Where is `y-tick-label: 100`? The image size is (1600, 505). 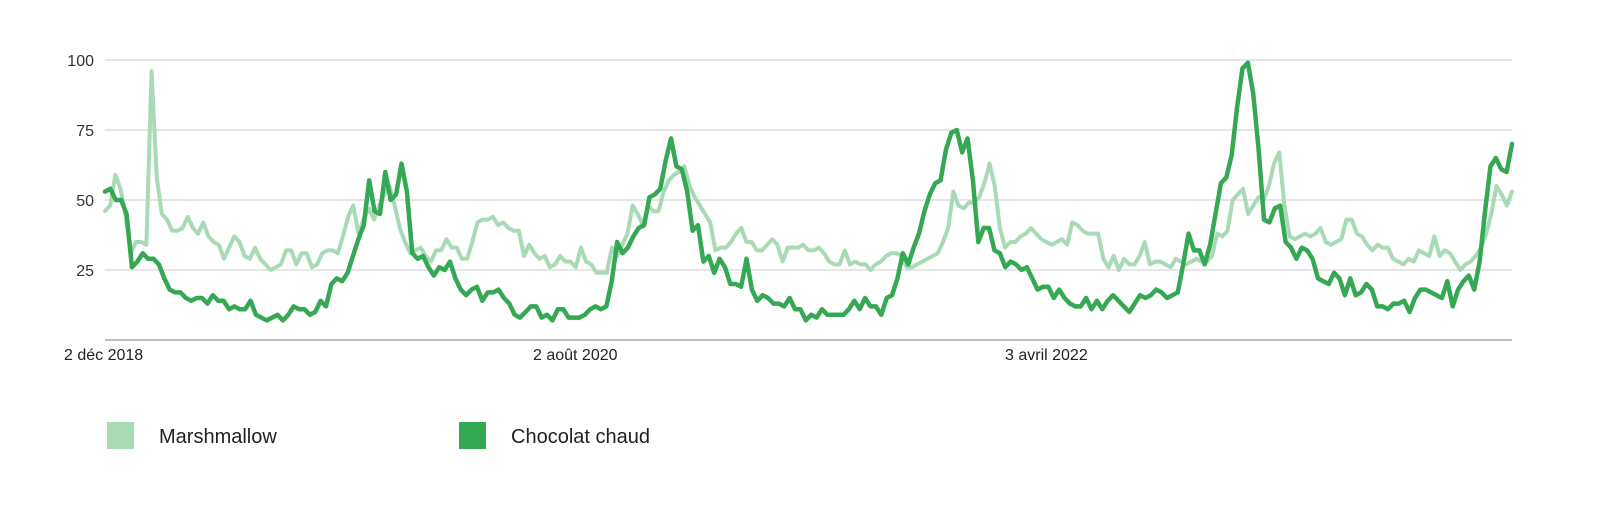
y-tick-label: 100 is located at coordinates (80, 61).